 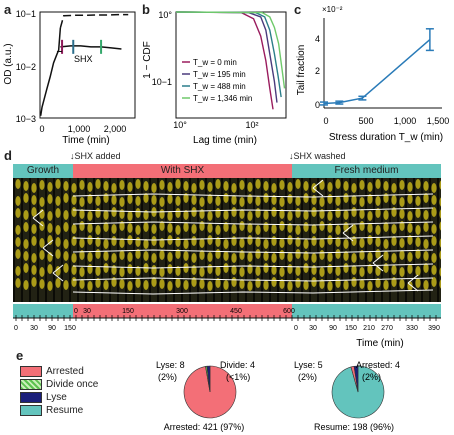 I want to click on legend-label: Resume, so click(x=65, y=410).